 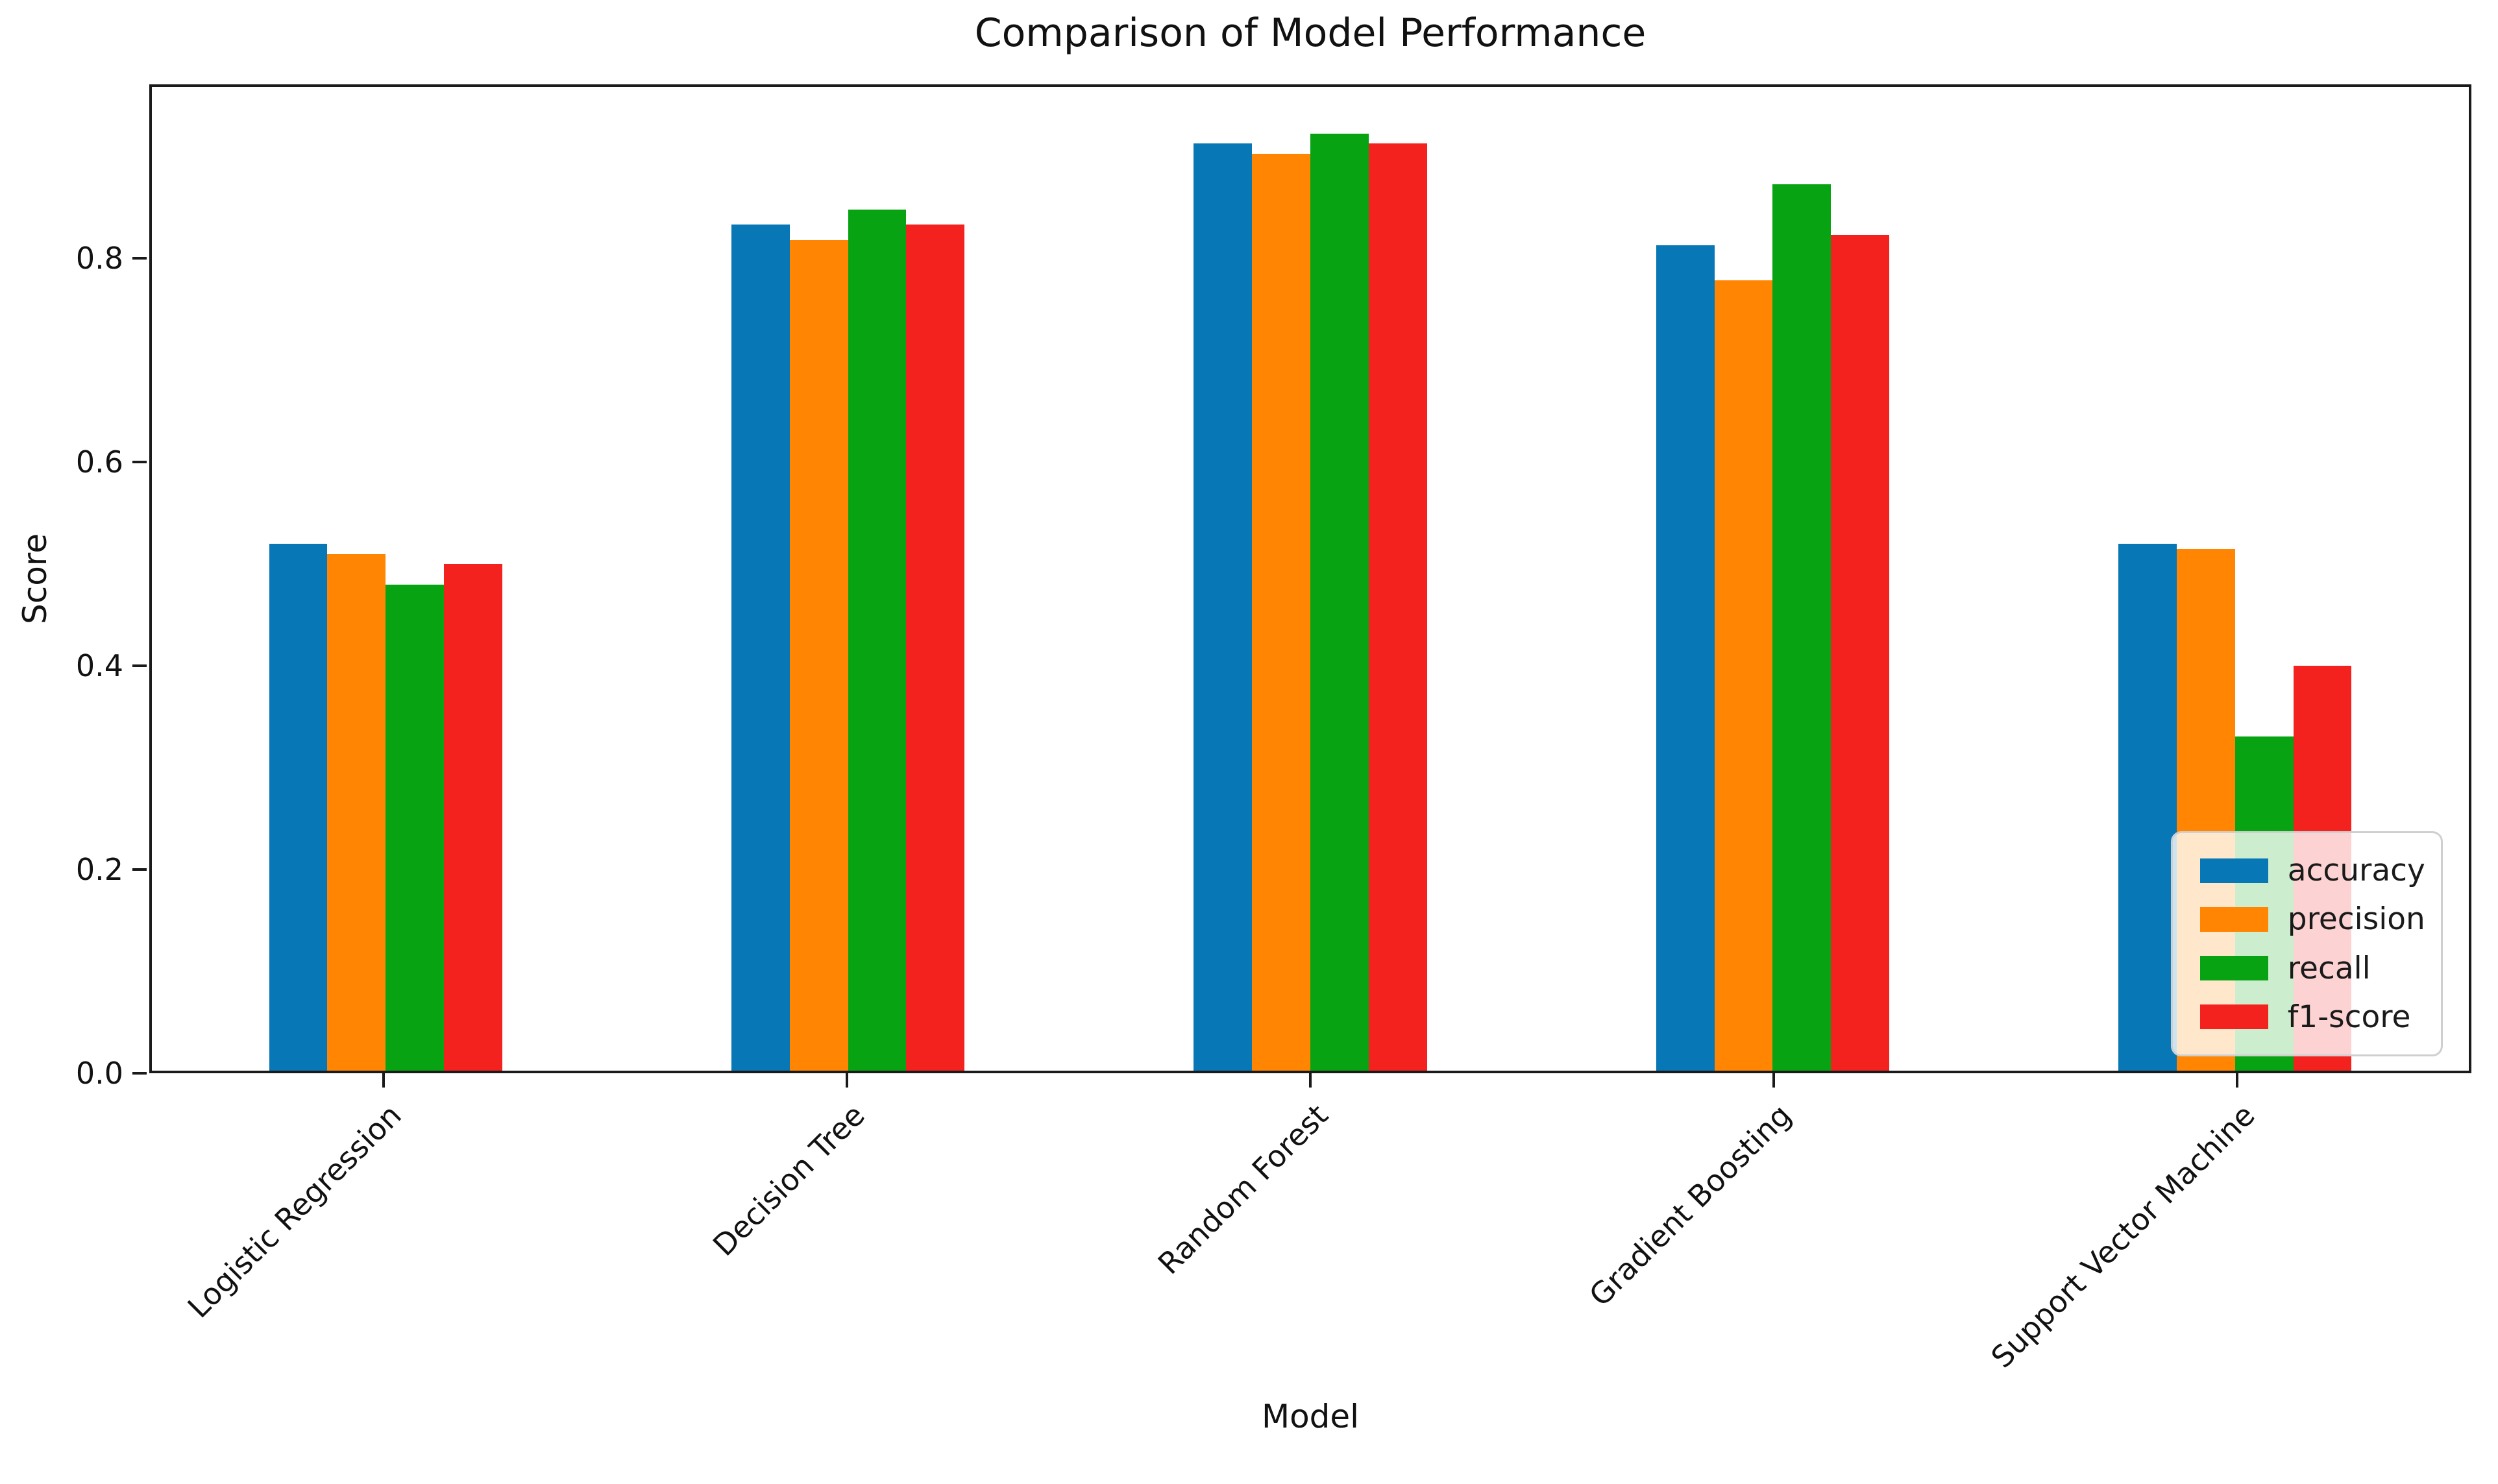 What do you see at coordinates (2329, 968) in the screenshot?
I see `legend-label: recall` at bounding box center [2329, 968].